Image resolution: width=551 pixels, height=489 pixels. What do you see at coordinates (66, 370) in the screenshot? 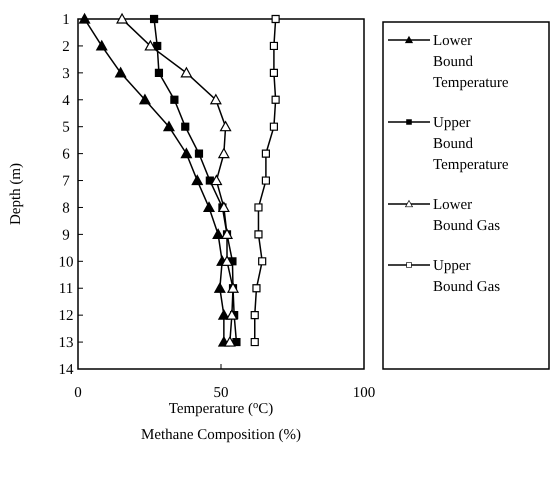
I see `y-tick-label: 14` at bounding box center [66, 370].